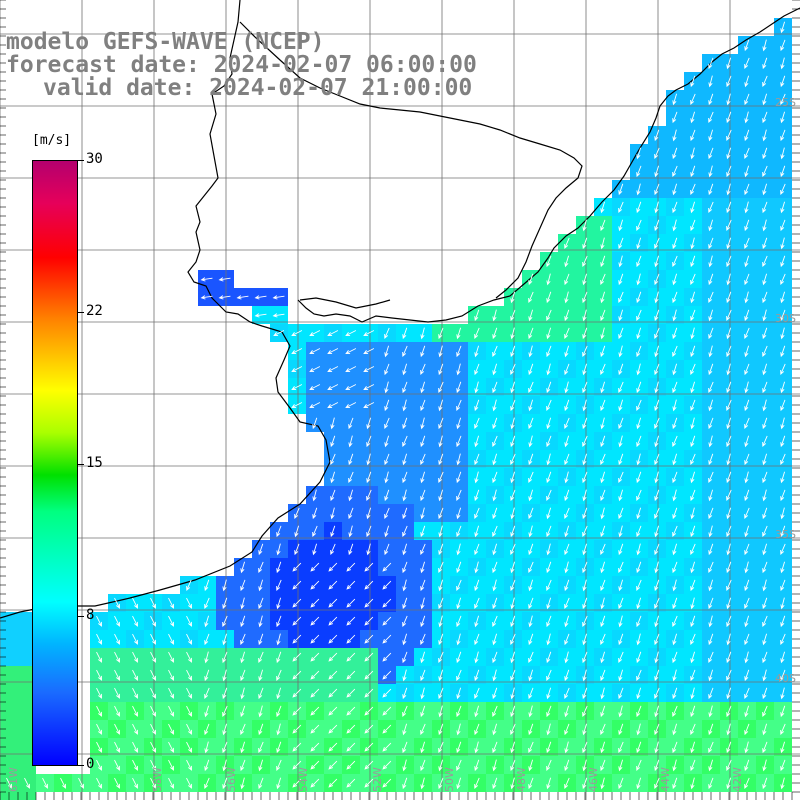  Describe the element at coordinates (785, 318) in the screenshot. I see `lat-label: 30S` at that location.